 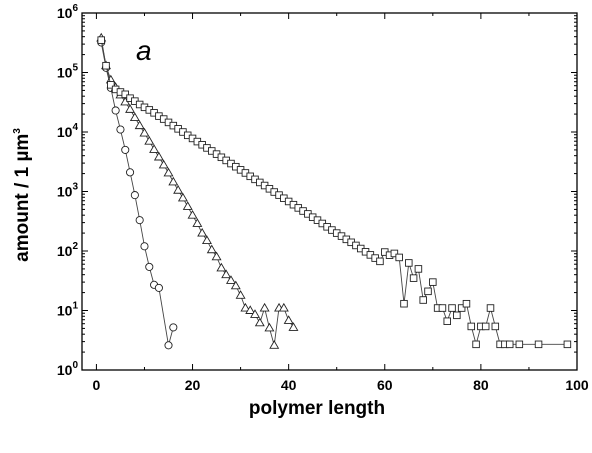 I want to click on y-tick-label: 10⁰, so click(x=68, y=369).